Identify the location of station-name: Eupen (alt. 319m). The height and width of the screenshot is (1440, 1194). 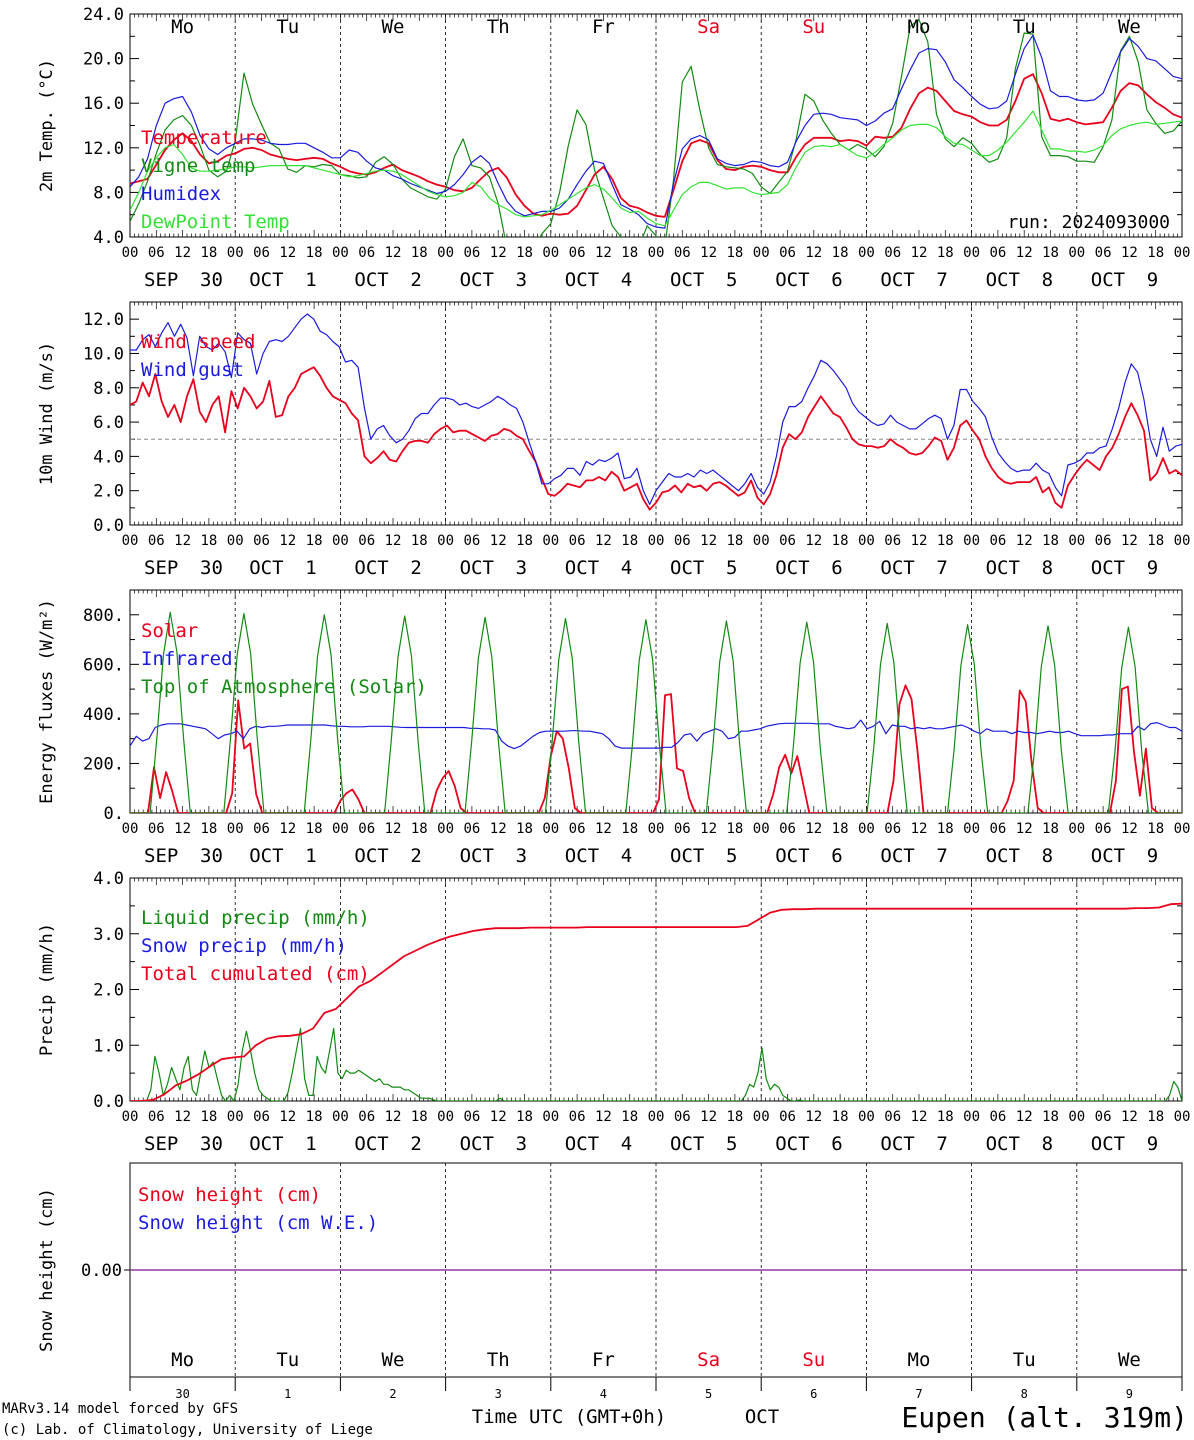
(1044, 1417).